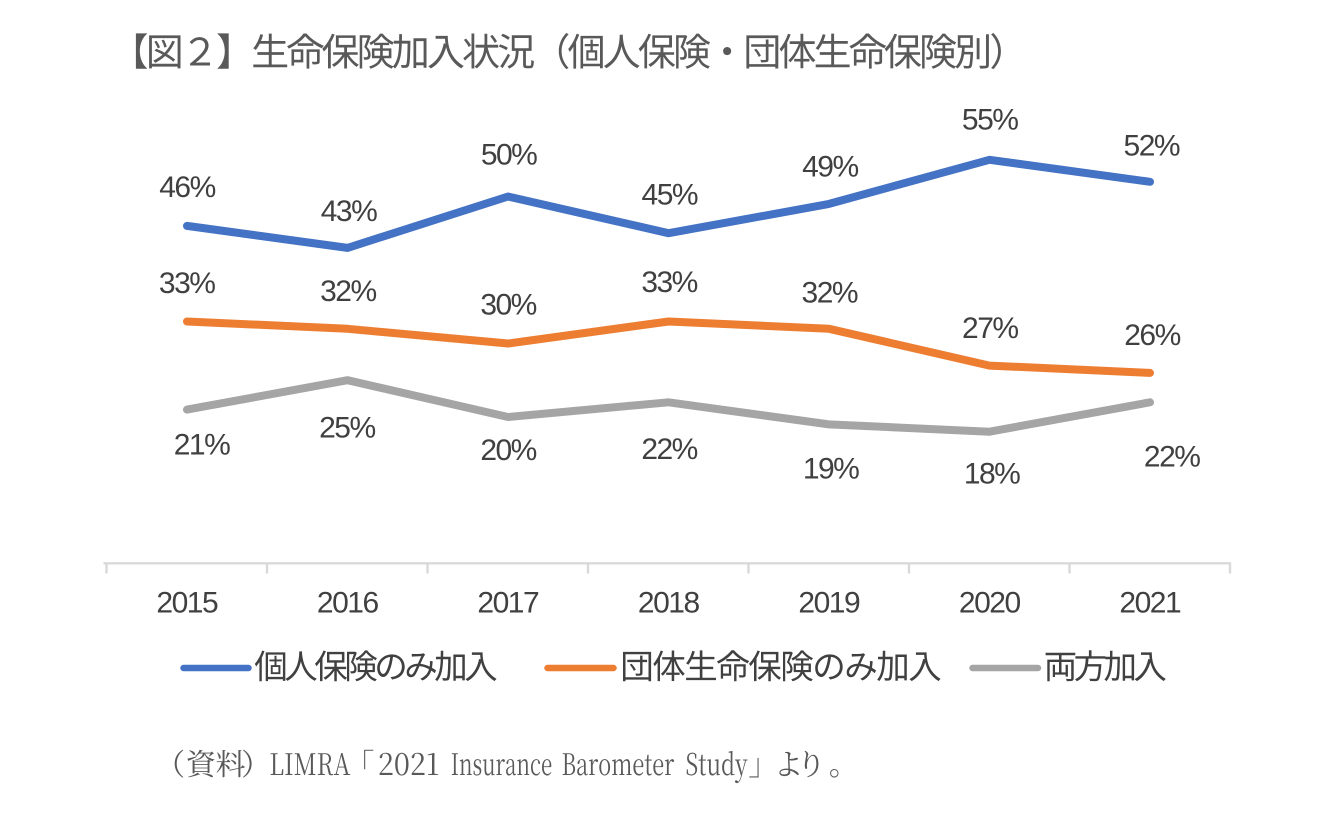 The width and height of the screenshot is (1331, 826). I want to click on svg-text: 2018, so click(669, 603).